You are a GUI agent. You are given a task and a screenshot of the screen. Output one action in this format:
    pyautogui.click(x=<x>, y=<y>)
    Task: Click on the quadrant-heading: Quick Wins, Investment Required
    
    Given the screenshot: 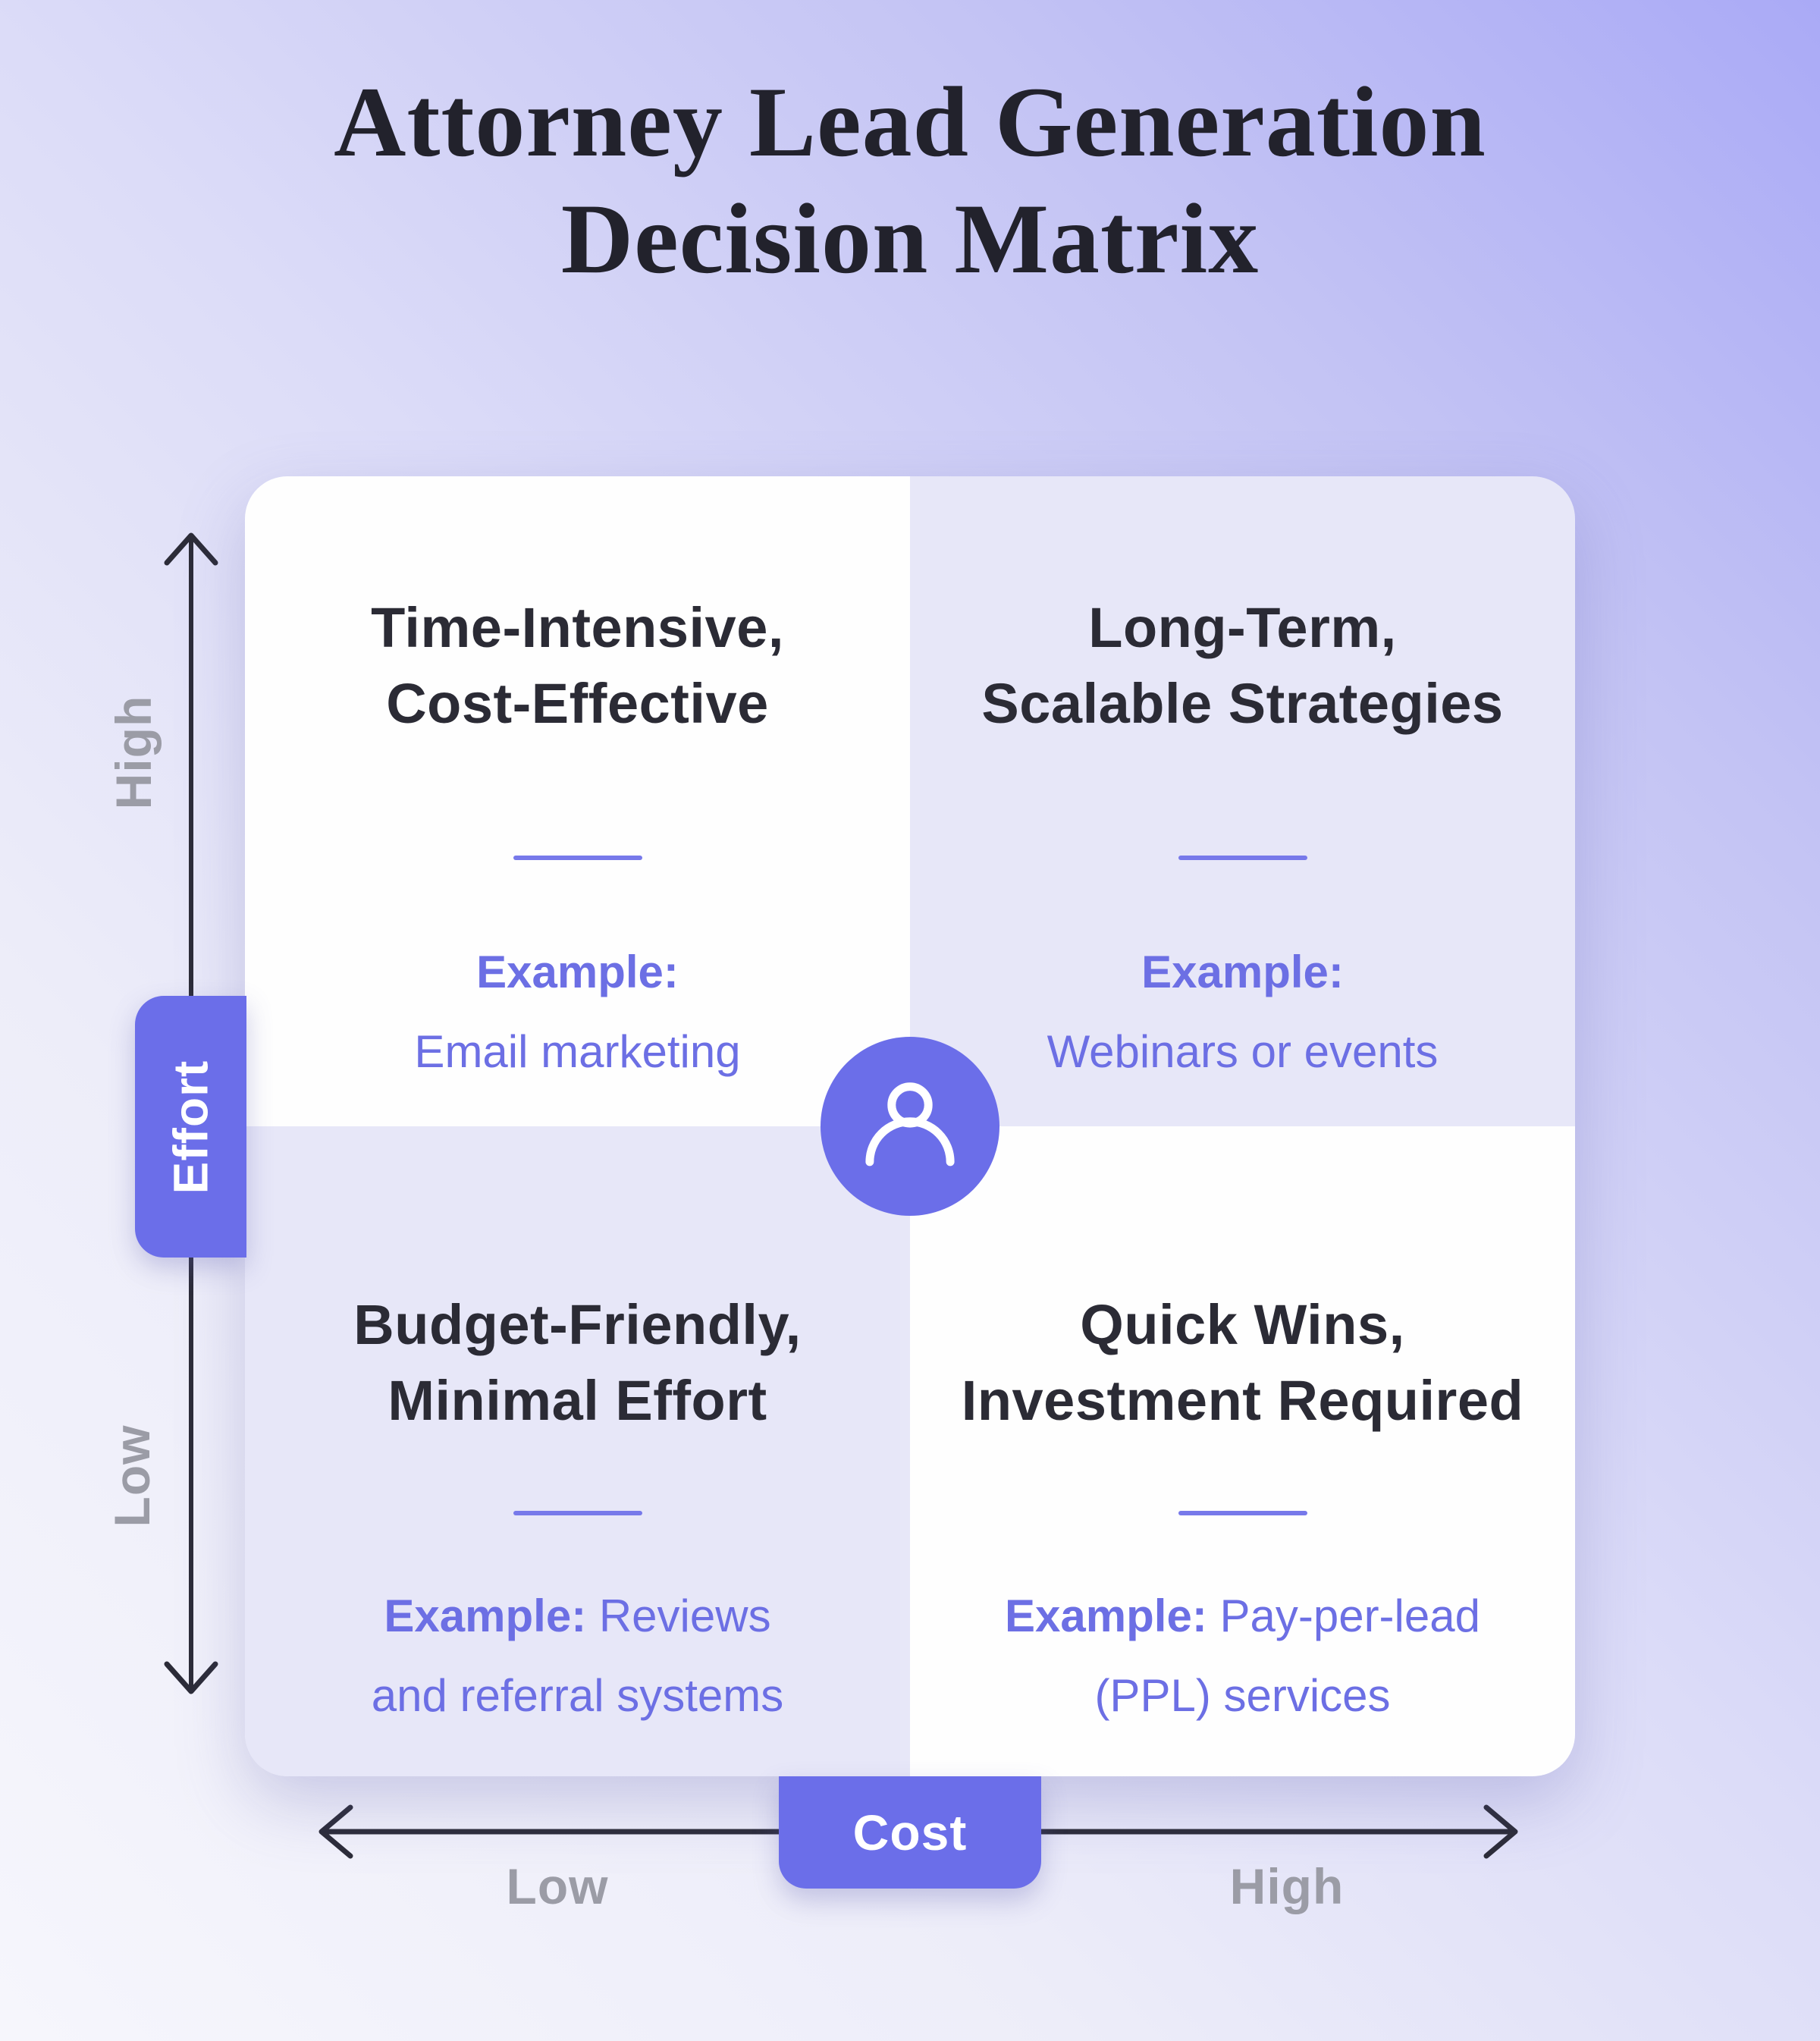 What is the action you would take?
    pyautogui.click(x=1242, y=1362)
    